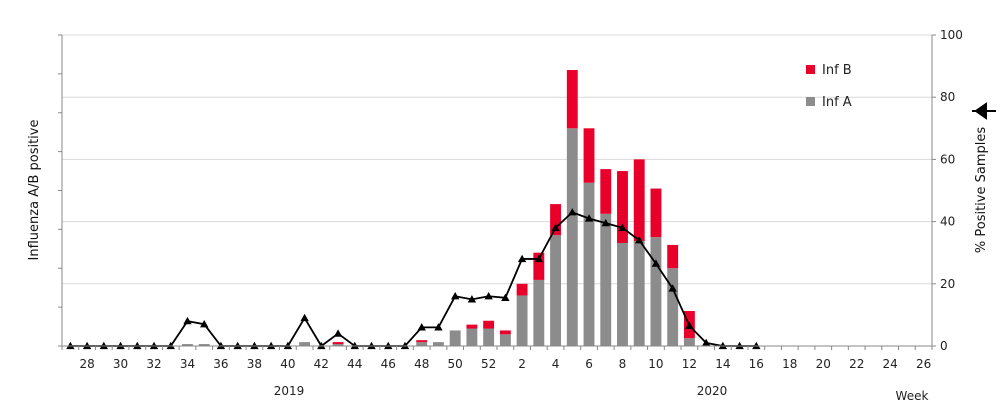 The height and width of the screenshot is (417, 1002). I want to click on x-tick-label: 52, so click(488, 364).